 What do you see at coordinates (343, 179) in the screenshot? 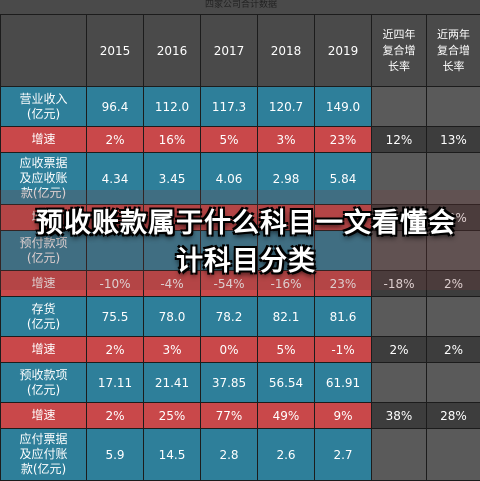
I see `value-cell: 5.84` at bounding box center [343, 179].